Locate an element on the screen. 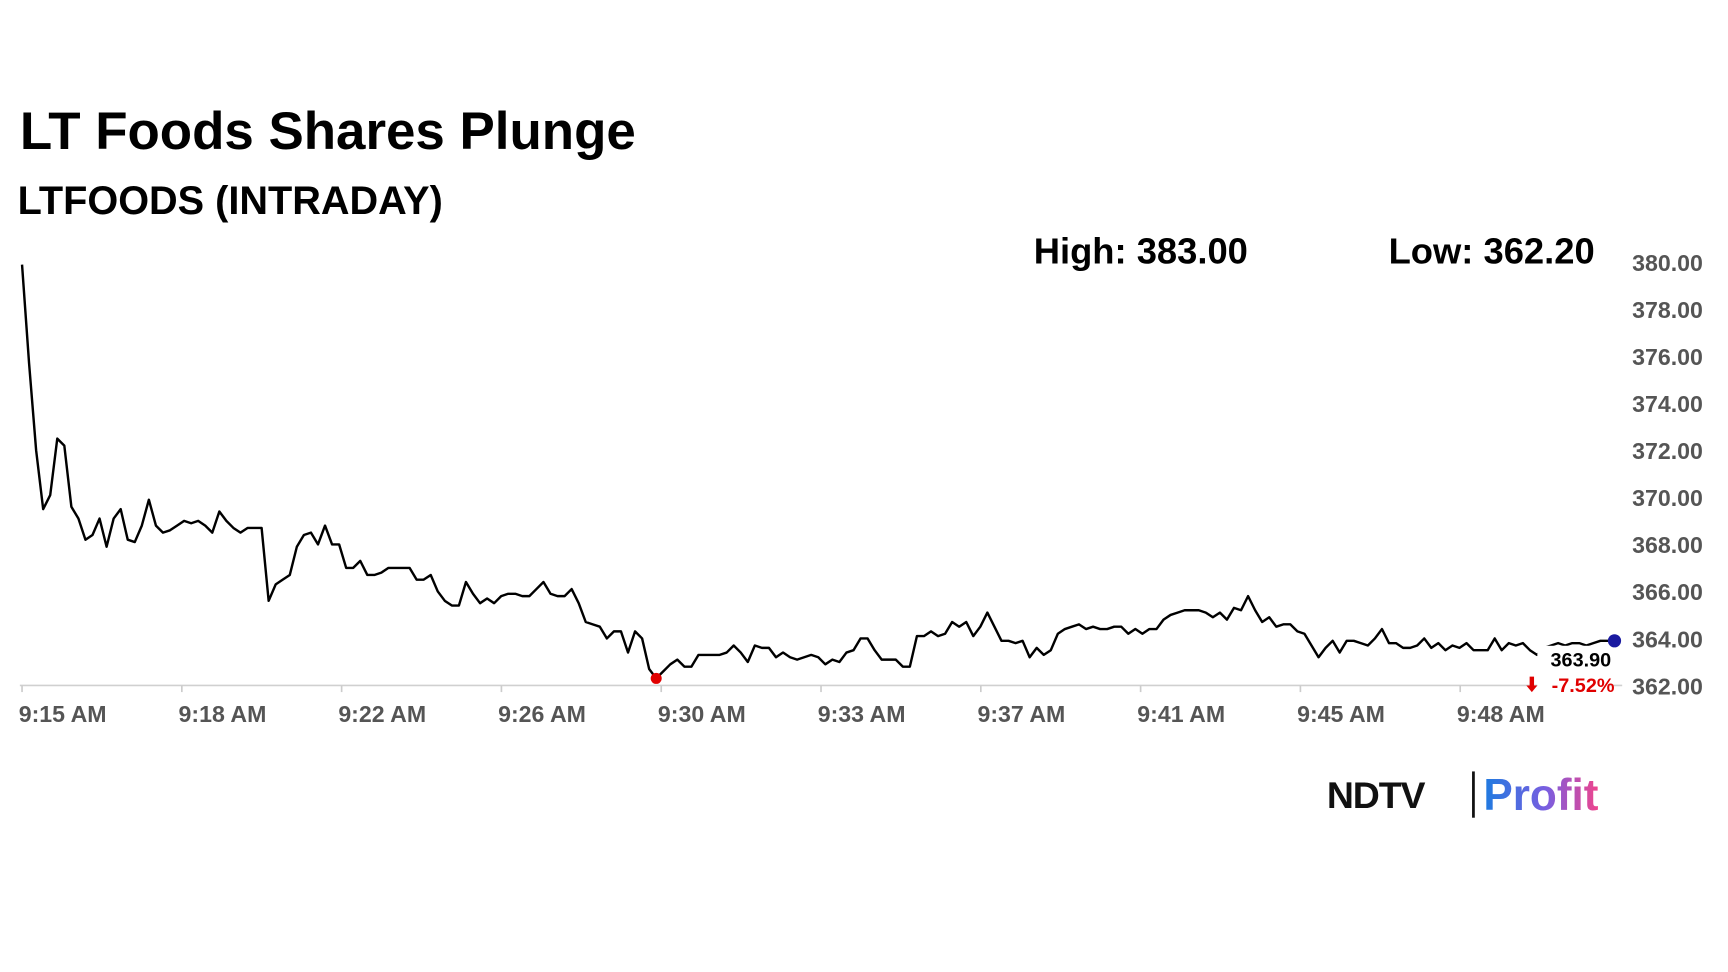 The width and height of the screenshot is (1728, 972). chart-subtitle: LTFOODS (INTRADAY) is located at coordinates (230, 201).